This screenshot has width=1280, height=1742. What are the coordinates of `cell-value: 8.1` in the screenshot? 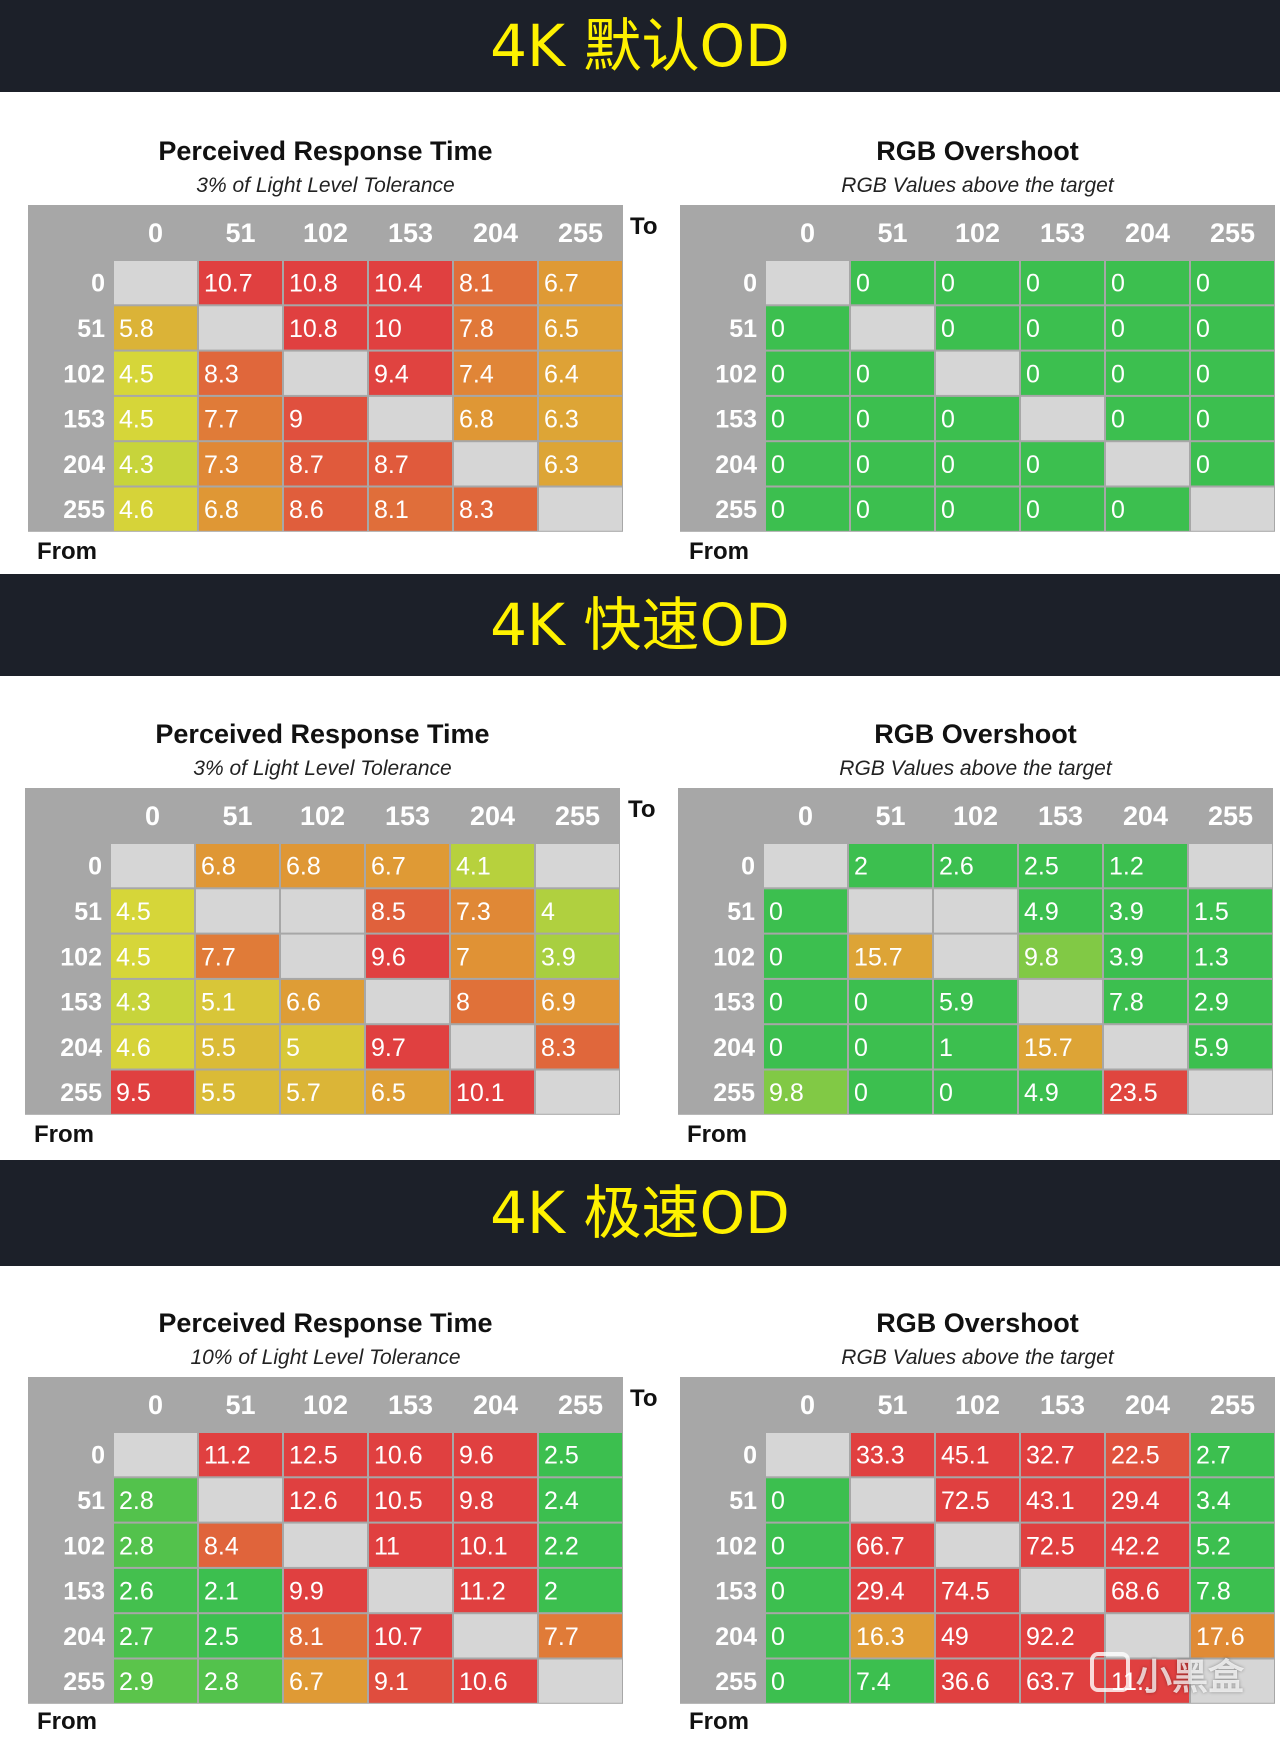 It's located at (391, 510).